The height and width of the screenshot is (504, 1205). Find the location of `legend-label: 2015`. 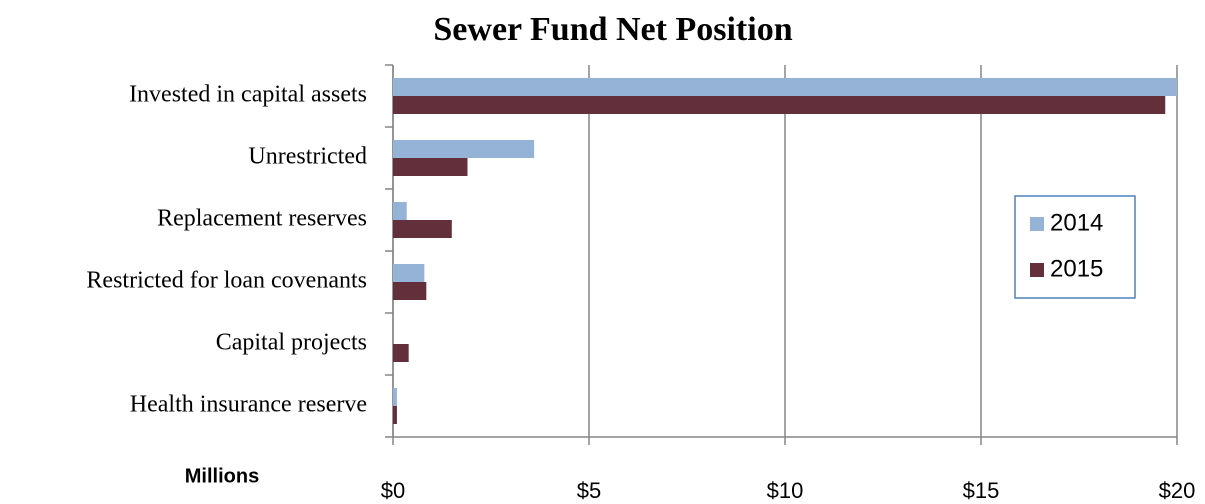

legend-label: 2015 is located at coordinates (1076, 268).